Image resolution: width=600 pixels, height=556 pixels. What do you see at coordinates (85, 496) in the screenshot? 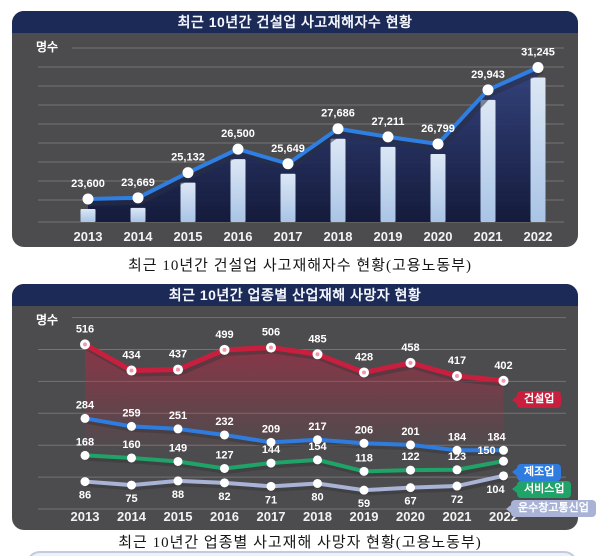
I see `transport-value-label: 86` at bounding box center [85, 496].